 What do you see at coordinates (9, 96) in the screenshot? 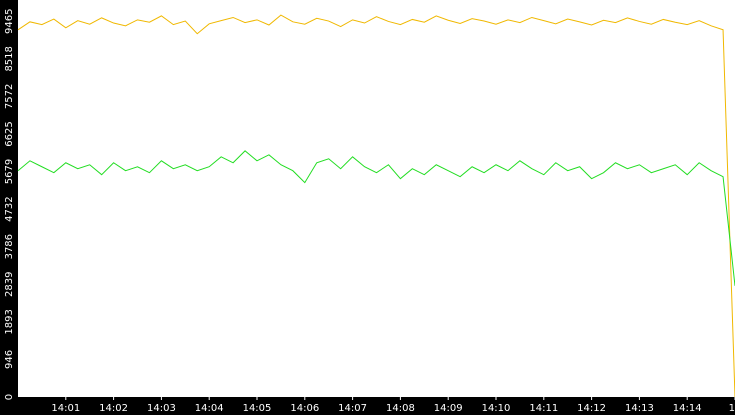
I see `y-tick-label: 7572` at bounding box center [9, 96].